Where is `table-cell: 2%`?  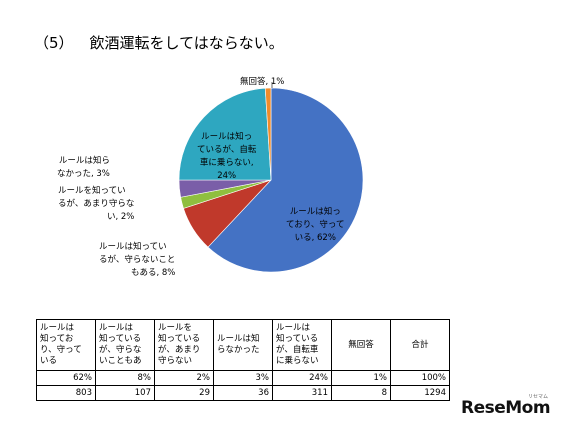 table-cell: 2% is located at coordinates (184, 378).